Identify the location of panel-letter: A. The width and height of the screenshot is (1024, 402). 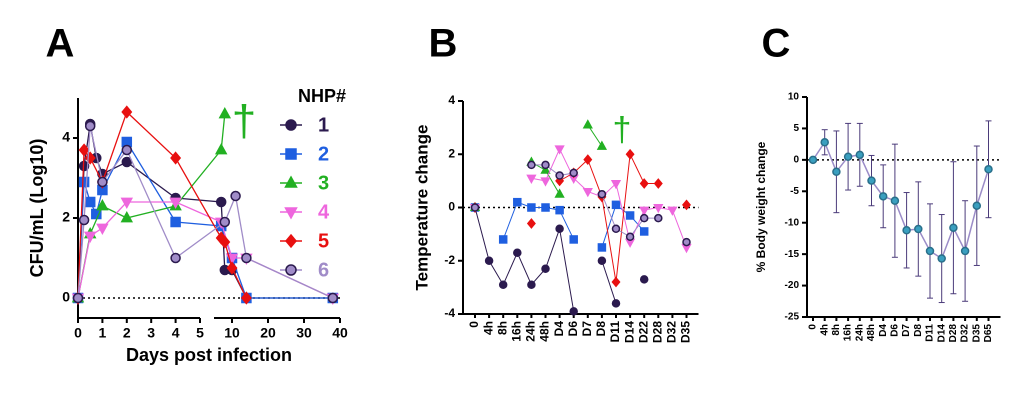
(60, 44).